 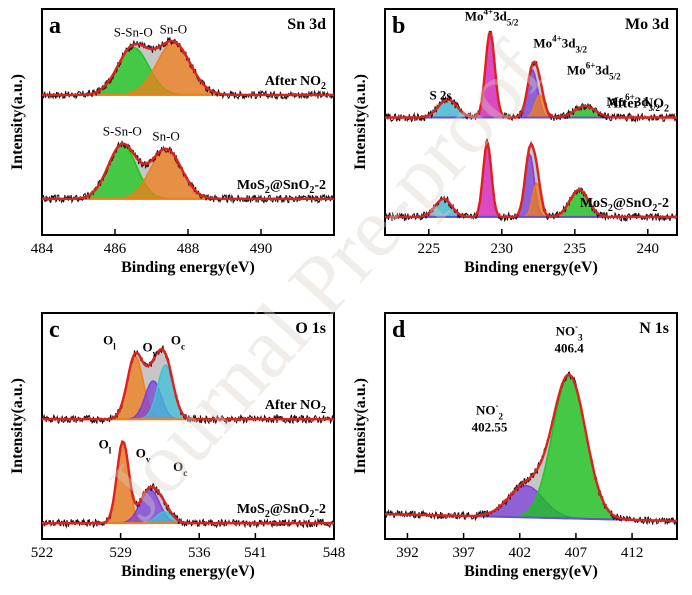 I want to click on panel-title: Mo 3d, so click(x=647, y=24).